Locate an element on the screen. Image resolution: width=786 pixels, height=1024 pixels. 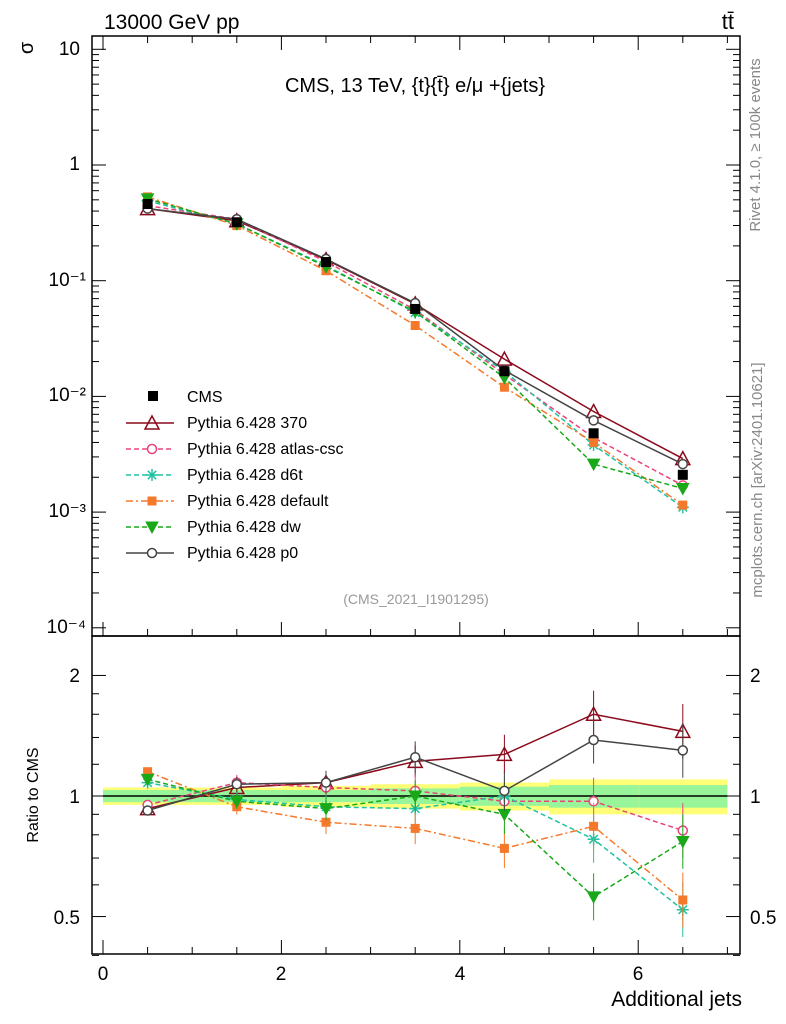
ratio-tick-label-2: 2 is located at coordinates (74, 676).